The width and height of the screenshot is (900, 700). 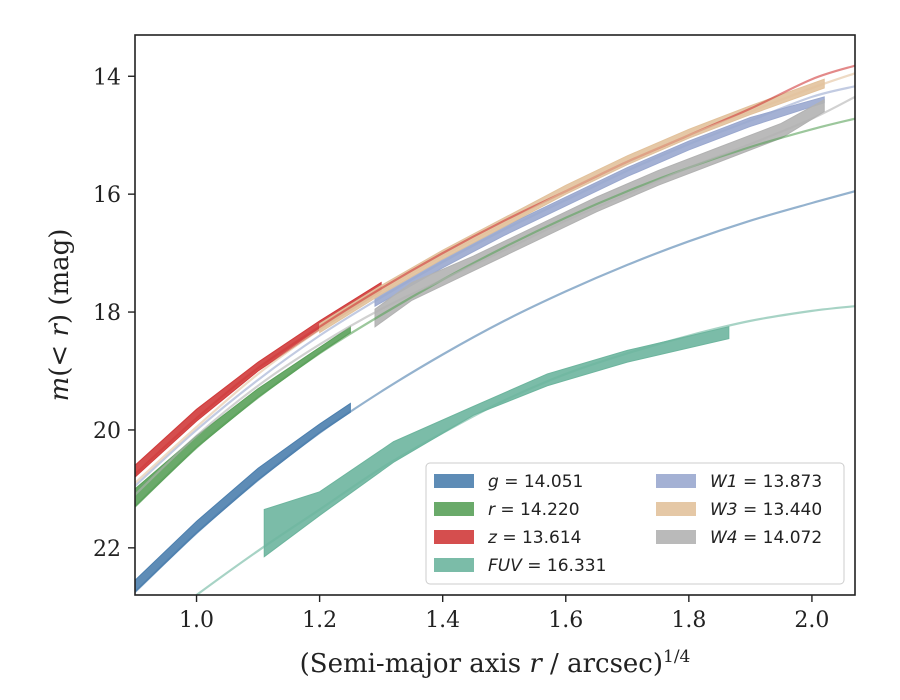 I want to click on legend-box, so click(x=635, y=523).